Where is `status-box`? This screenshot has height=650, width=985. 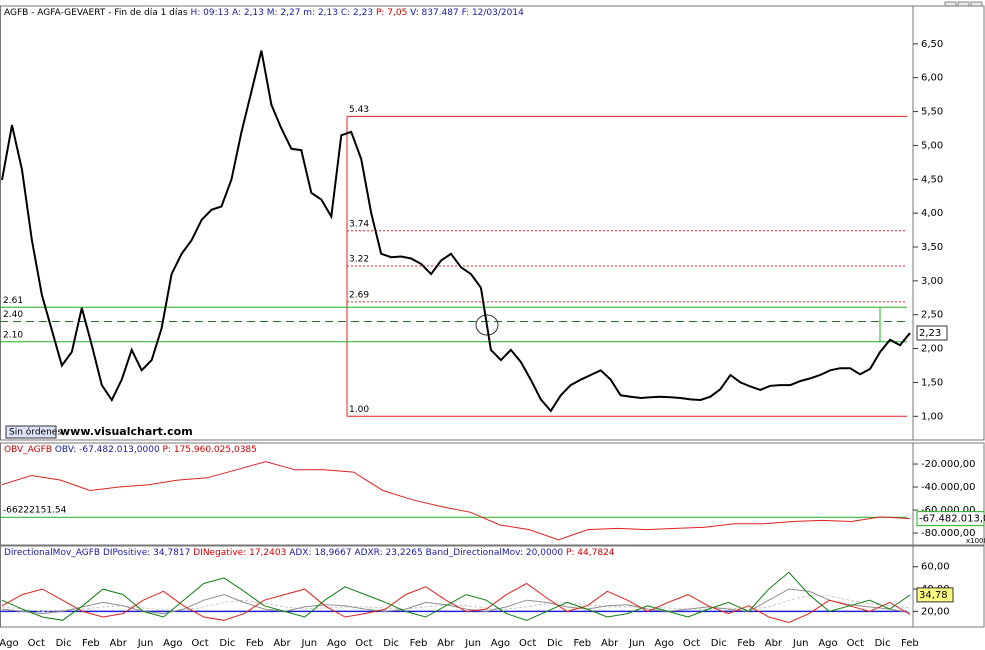
status-box is located at coordinates (31, 432).